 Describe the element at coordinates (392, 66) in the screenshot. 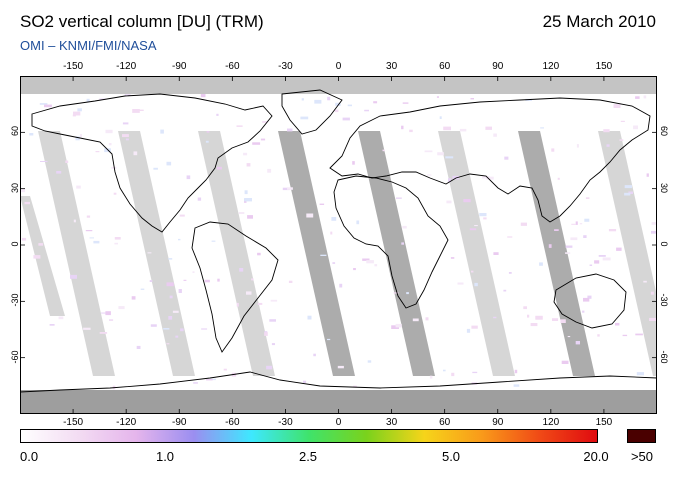

I see `top-longitude-label: 30` at that location.